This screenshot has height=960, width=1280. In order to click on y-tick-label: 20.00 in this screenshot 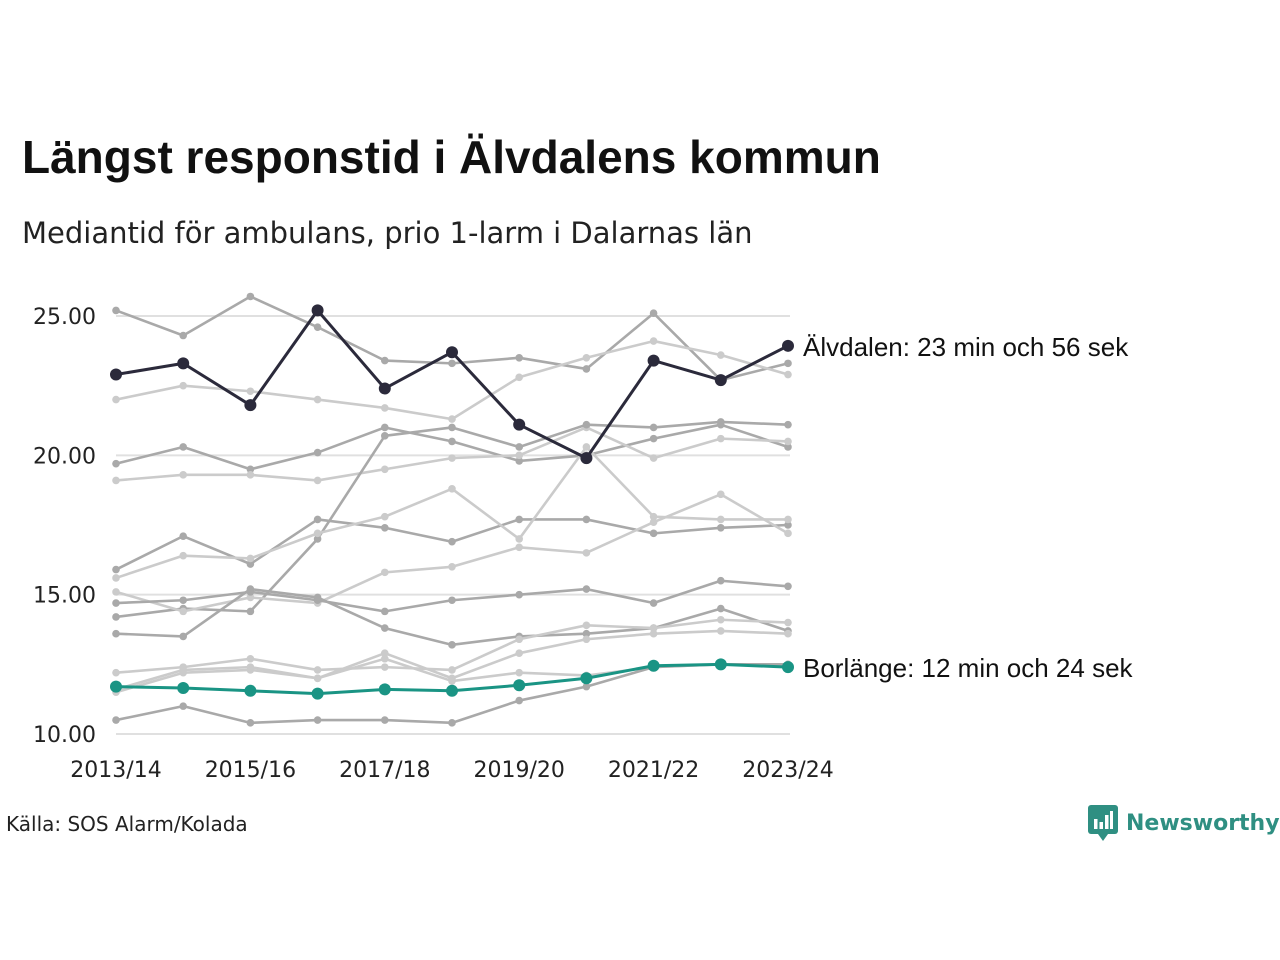, I will do `click(64, 456)`.